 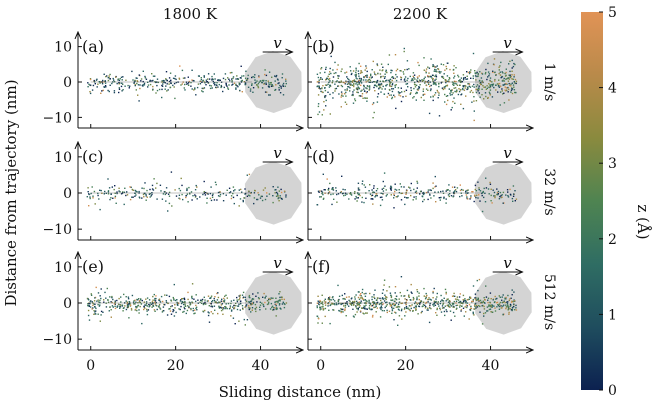 I want to click on row-label-32ms: 32 m/s, so click(x=549, y=191).